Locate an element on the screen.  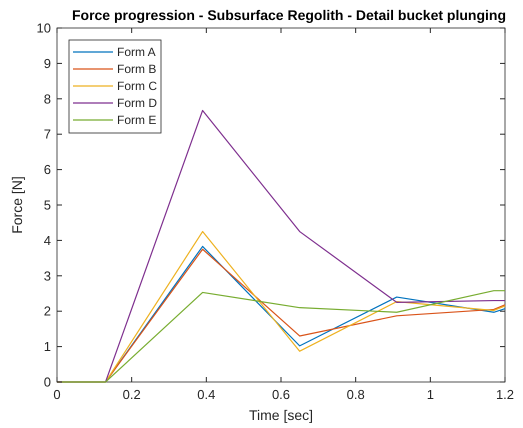
y-tick-label: 10 is located at coordinates (43, 28).